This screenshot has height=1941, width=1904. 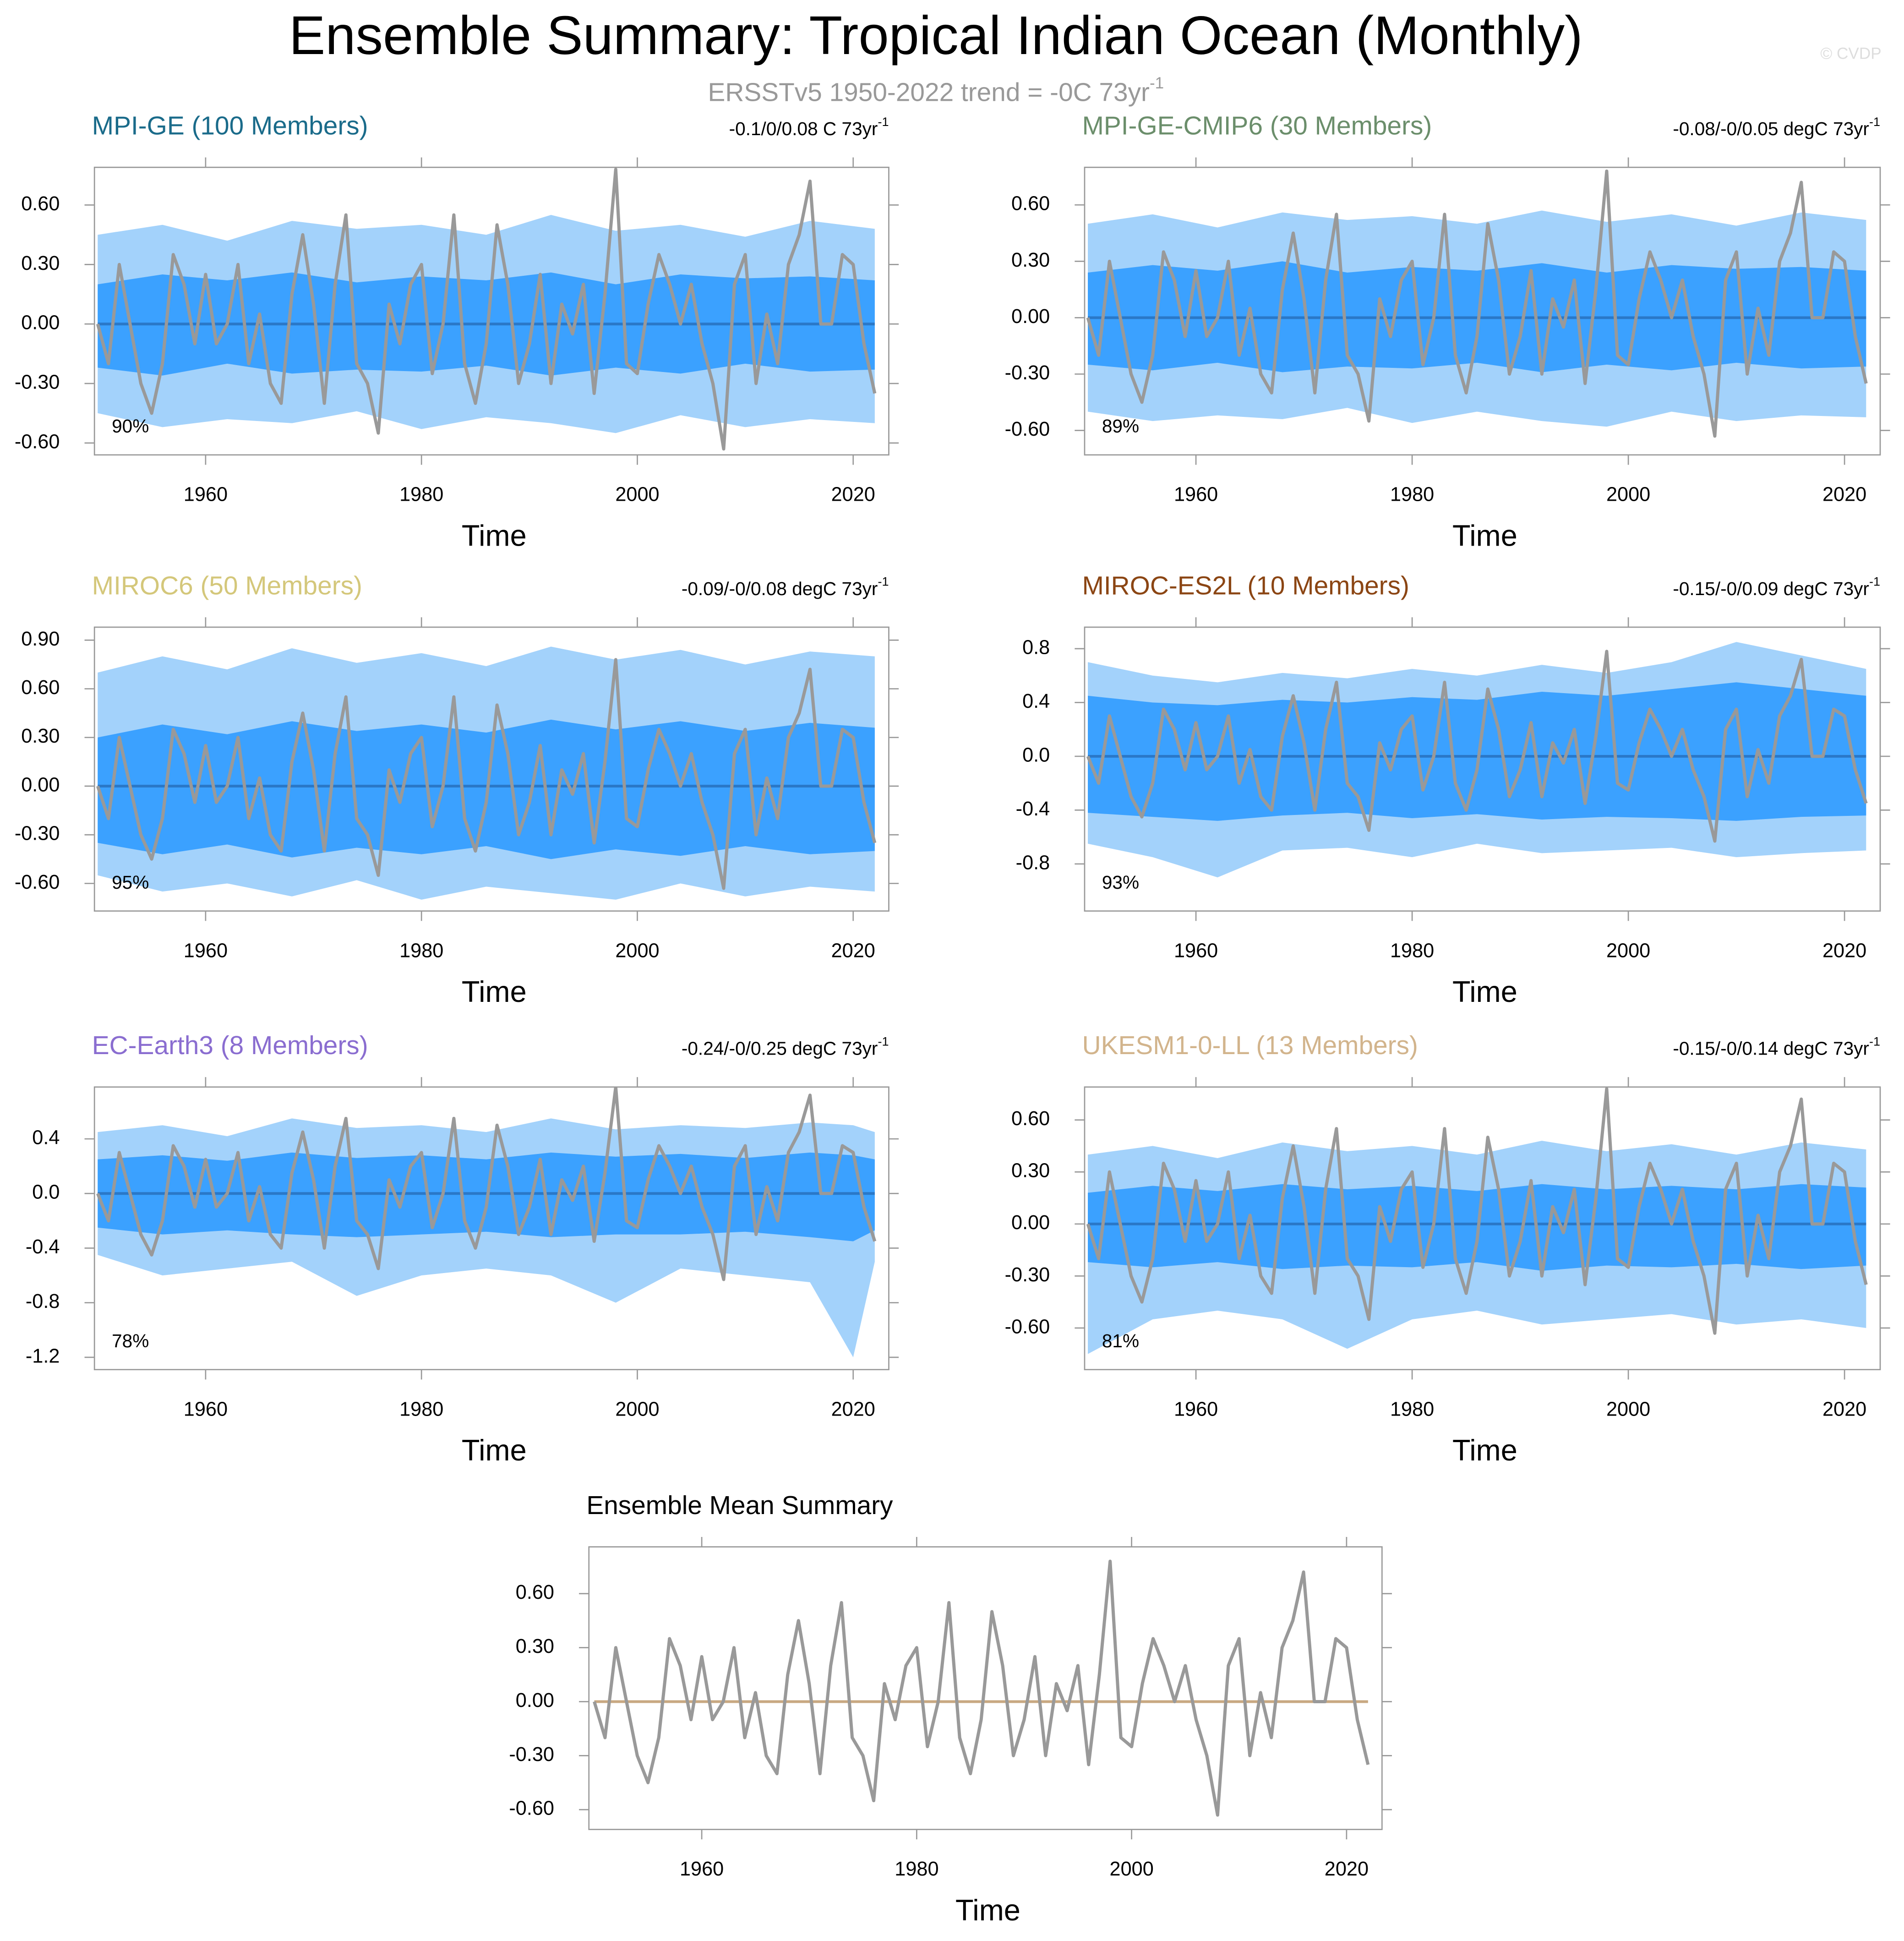 What do you see at coordinates (1120, 1340) in the screenshot?
I see `percent-label: 81%` at bounding box center [1120, 1340].